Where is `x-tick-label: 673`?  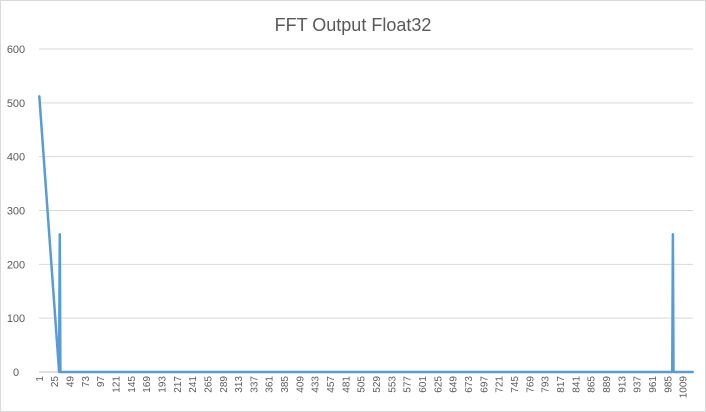 x-tick-label: 673 is located at coordinates (469, 384).